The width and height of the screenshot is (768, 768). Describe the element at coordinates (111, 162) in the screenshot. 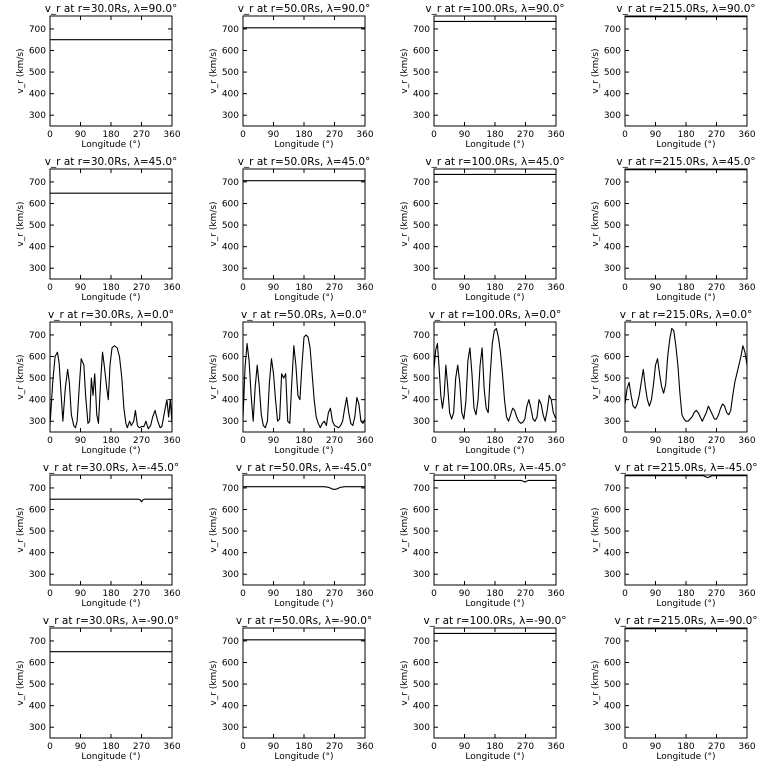

I see `chart-title: v_r at r=30.0Rs, λ=45.0°` at that location.